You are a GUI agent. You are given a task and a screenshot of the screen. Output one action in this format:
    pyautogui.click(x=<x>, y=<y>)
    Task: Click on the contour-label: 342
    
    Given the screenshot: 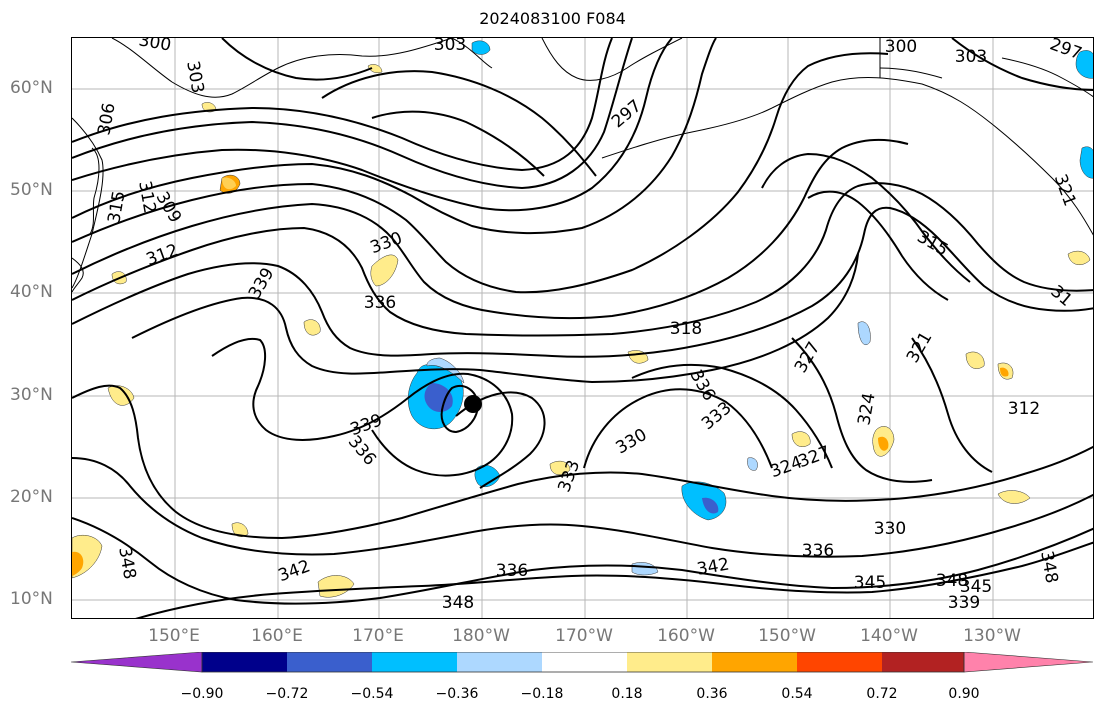 What is the action you would take?
    pyautogui.click(x=294, y=571)
    